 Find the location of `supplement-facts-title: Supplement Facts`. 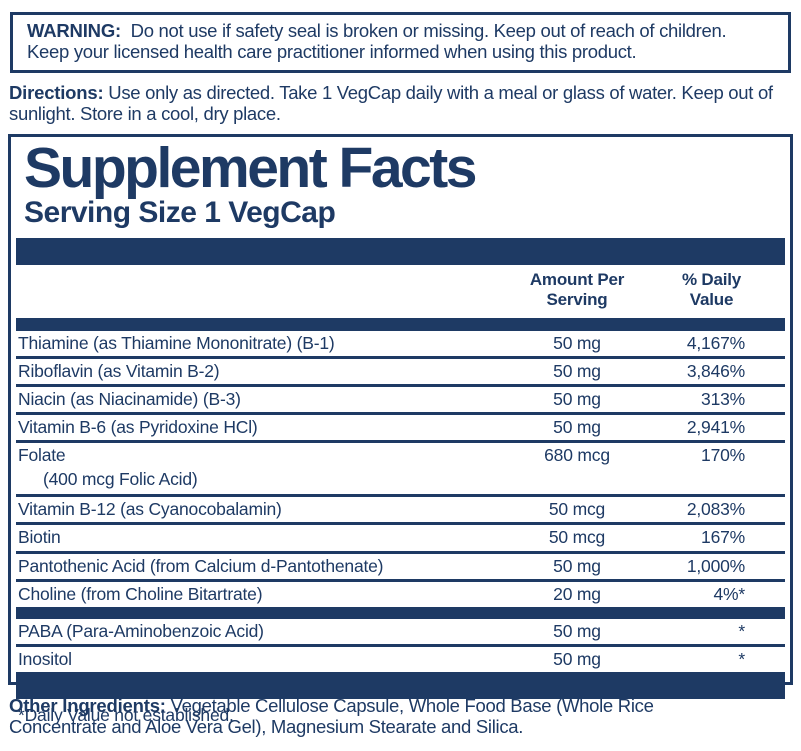

supplement-facts-title: Supplement Facts is located at coordinates (250, 167).